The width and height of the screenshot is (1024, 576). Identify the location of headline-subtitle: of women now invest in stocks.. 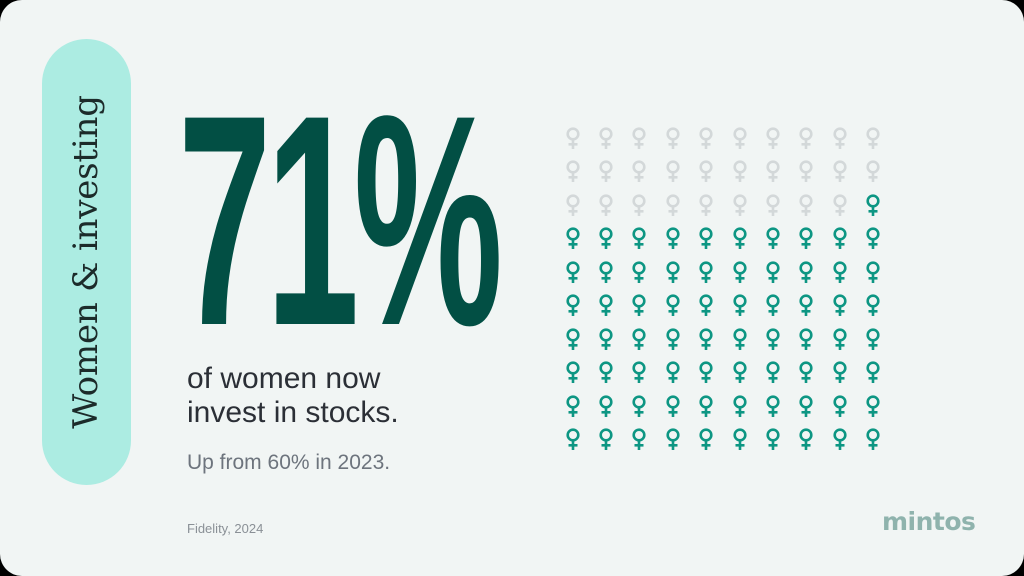
(293, 396).